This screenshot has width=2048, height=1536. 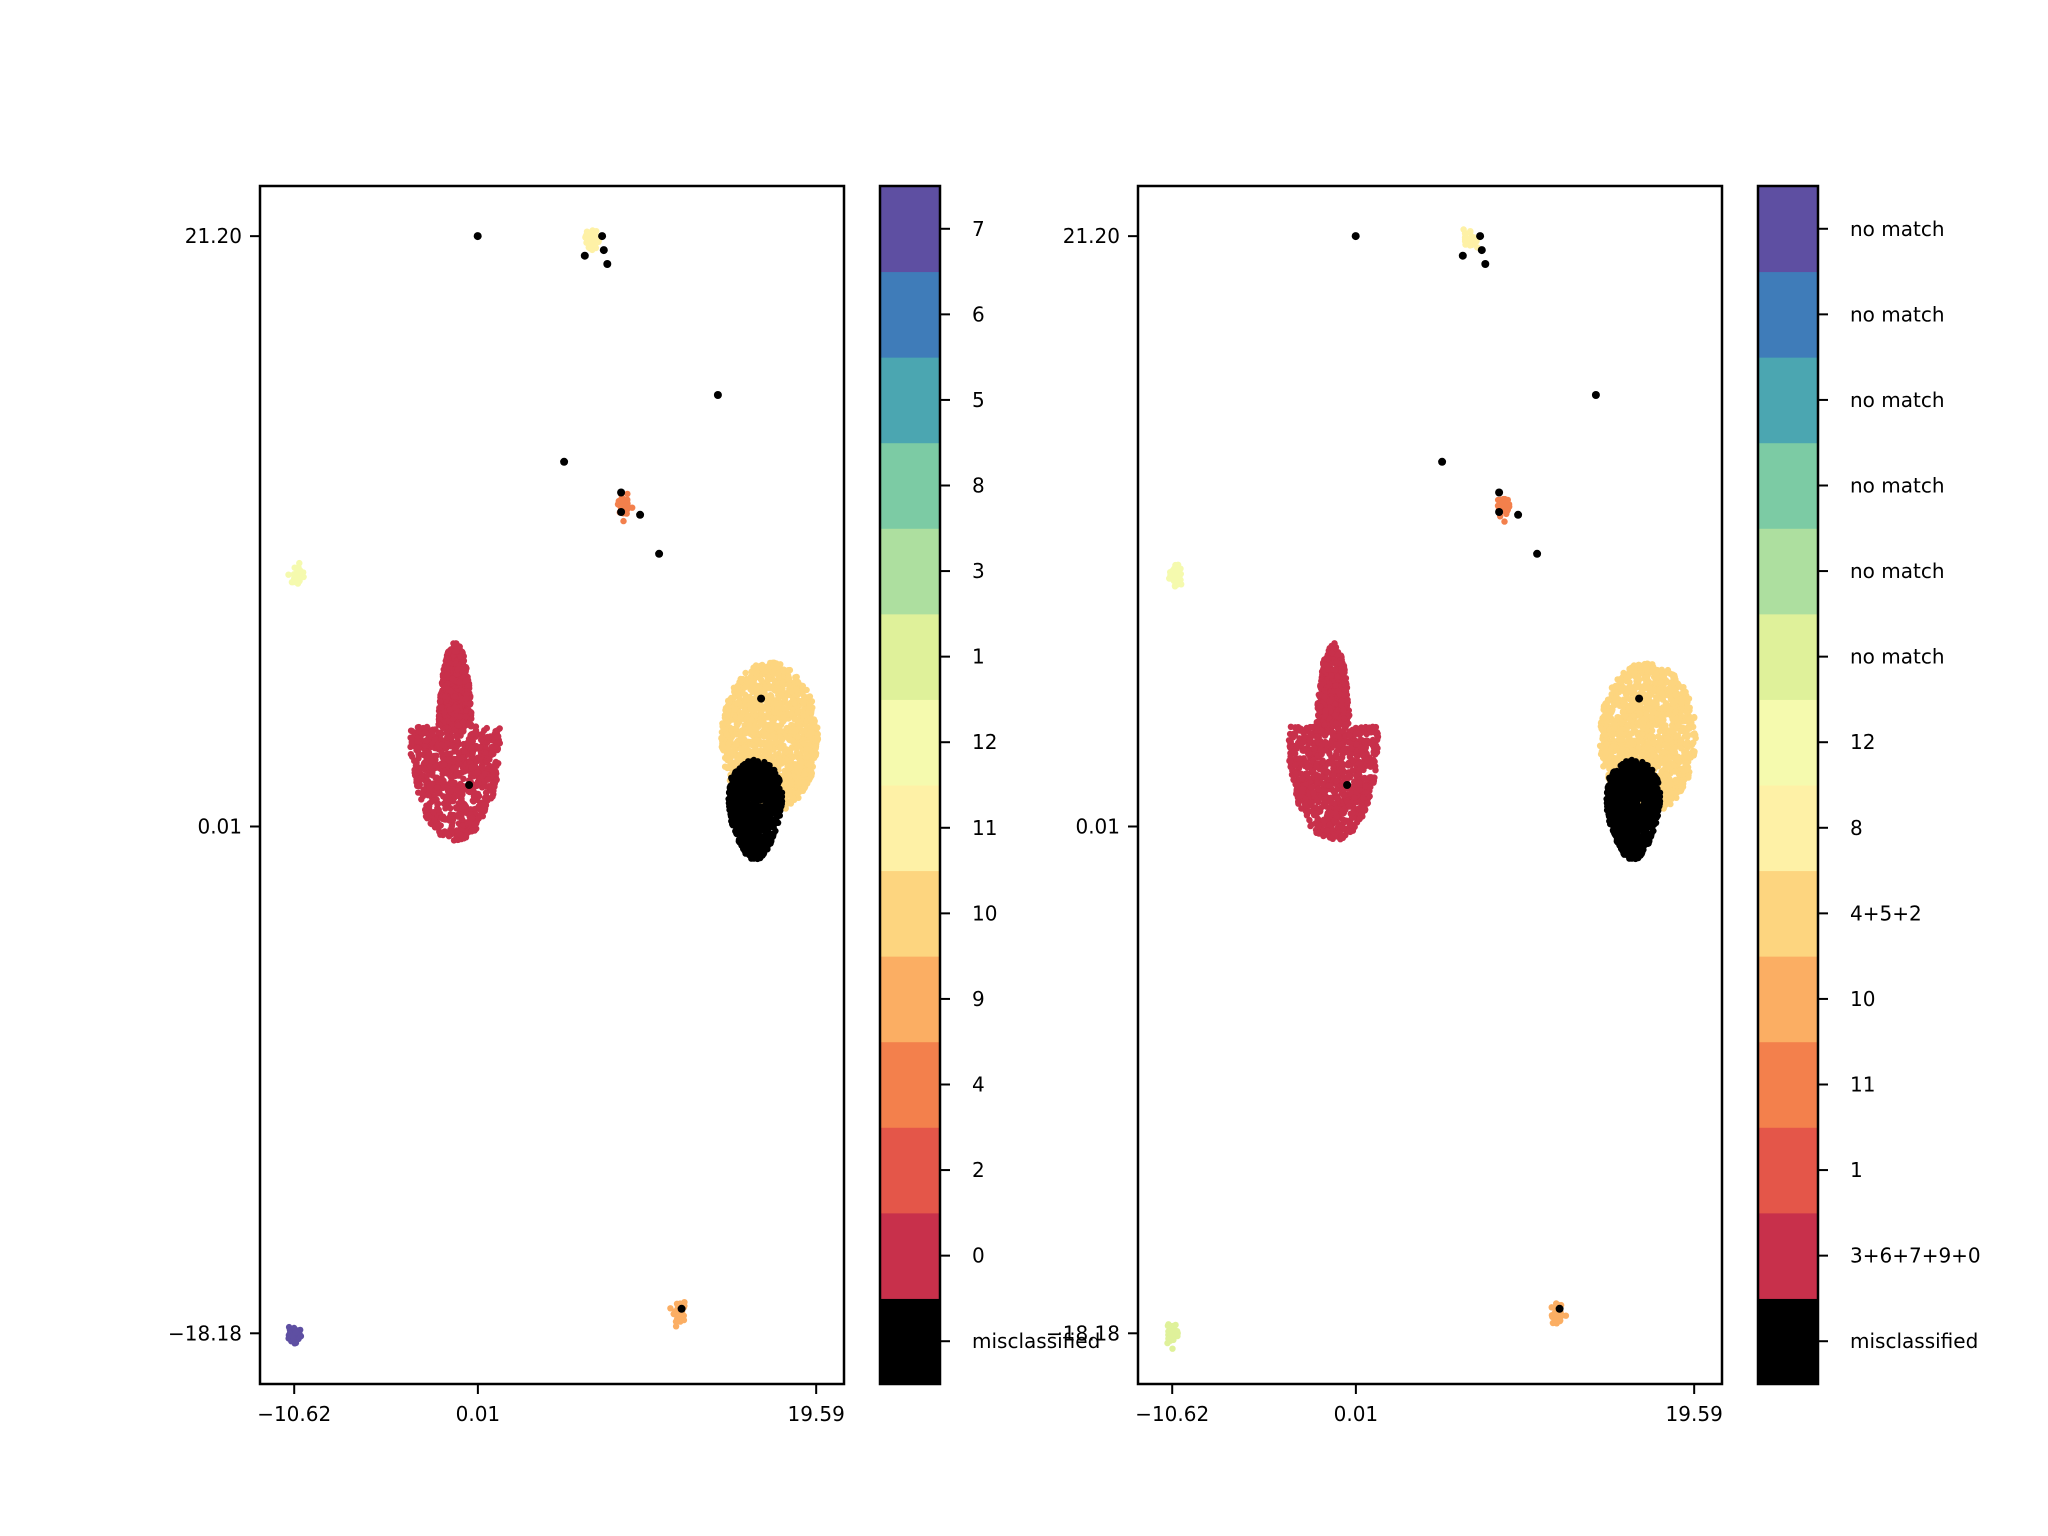 What do you see at coordinates (1036, 1341) in the screenshot?
I see `colorbar-tick-label: misclassified` at bounding box center [1036, 1341].